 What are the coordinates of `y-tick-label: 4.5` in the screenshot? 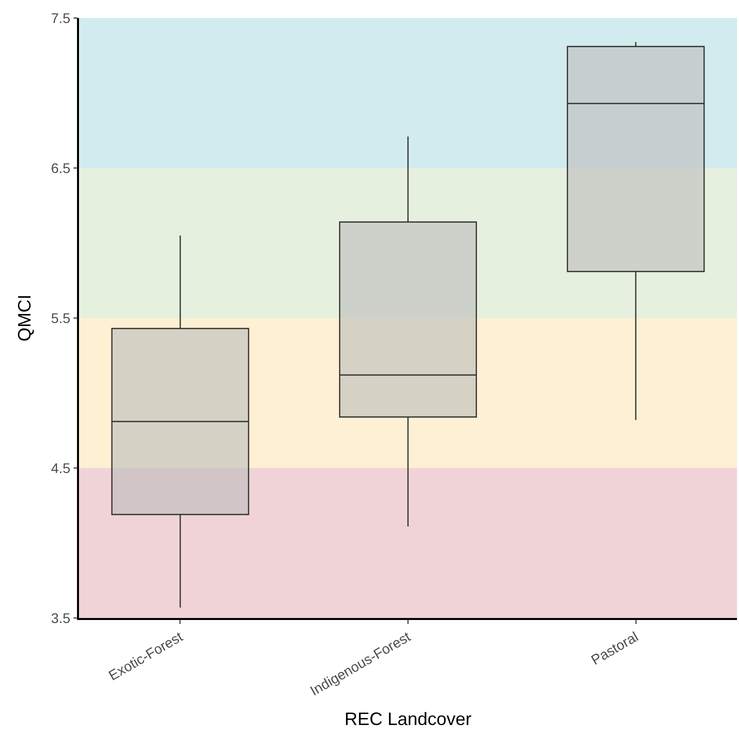 It's located at (60, 468).